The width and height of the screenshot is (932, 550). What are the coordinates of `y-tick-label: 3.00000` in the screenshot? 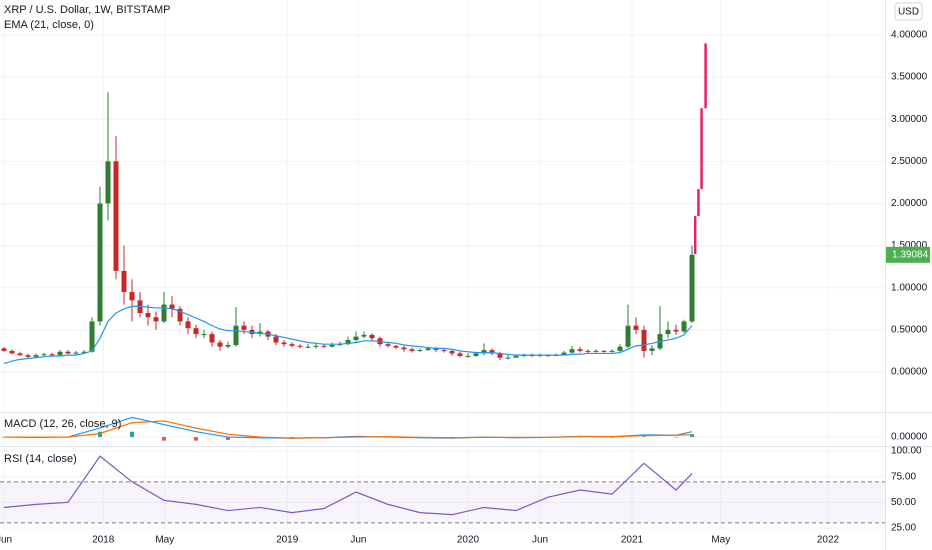 It's located at (909, 119).